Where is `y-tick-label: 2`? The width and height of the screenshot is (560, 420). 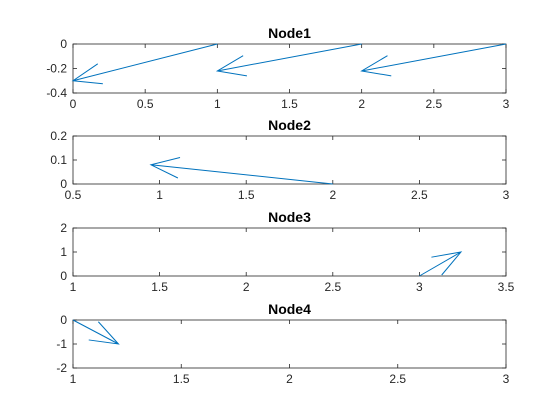 y-tick-label: 2 is located at coordinates (63, 228).